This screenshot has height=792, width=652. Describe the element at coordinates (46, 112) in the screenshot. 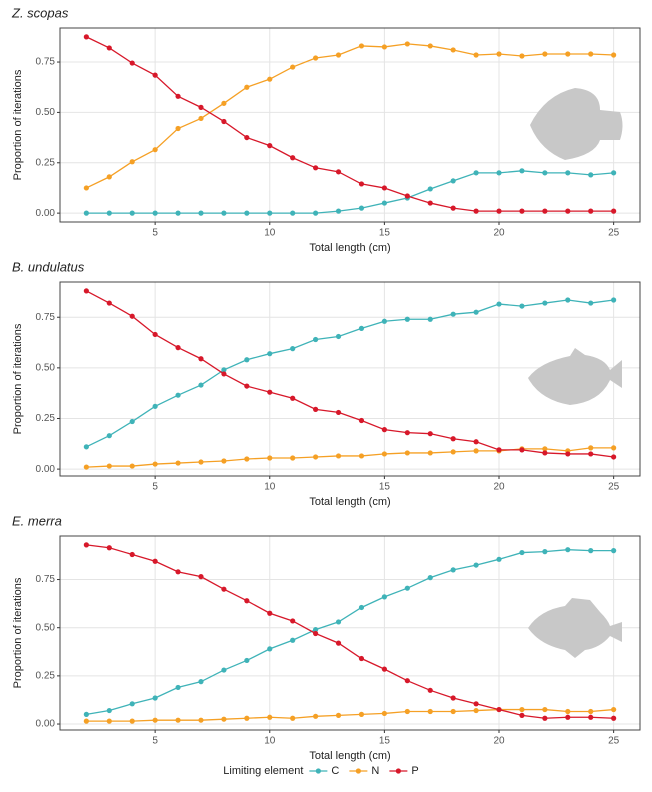

I see `y-tick-label: 0.50` at that location.